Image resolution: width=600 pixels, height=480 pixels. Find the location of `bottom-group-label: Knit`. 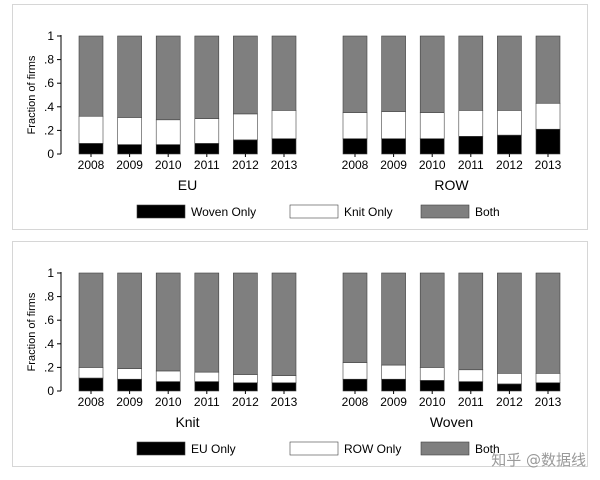

bottom-group-label: Knit is located at coordinates (187, 422).